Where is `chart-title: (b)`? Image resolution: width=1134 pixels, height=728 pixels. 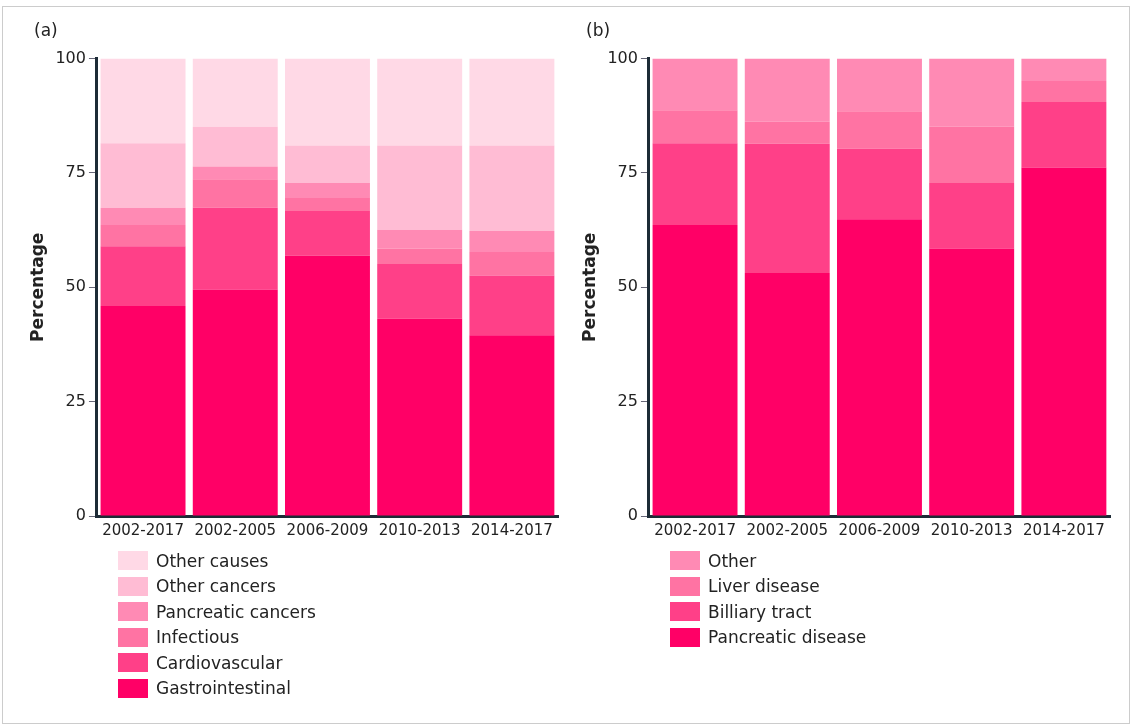
chart-title: (b) is located at coordinates (599, 31).